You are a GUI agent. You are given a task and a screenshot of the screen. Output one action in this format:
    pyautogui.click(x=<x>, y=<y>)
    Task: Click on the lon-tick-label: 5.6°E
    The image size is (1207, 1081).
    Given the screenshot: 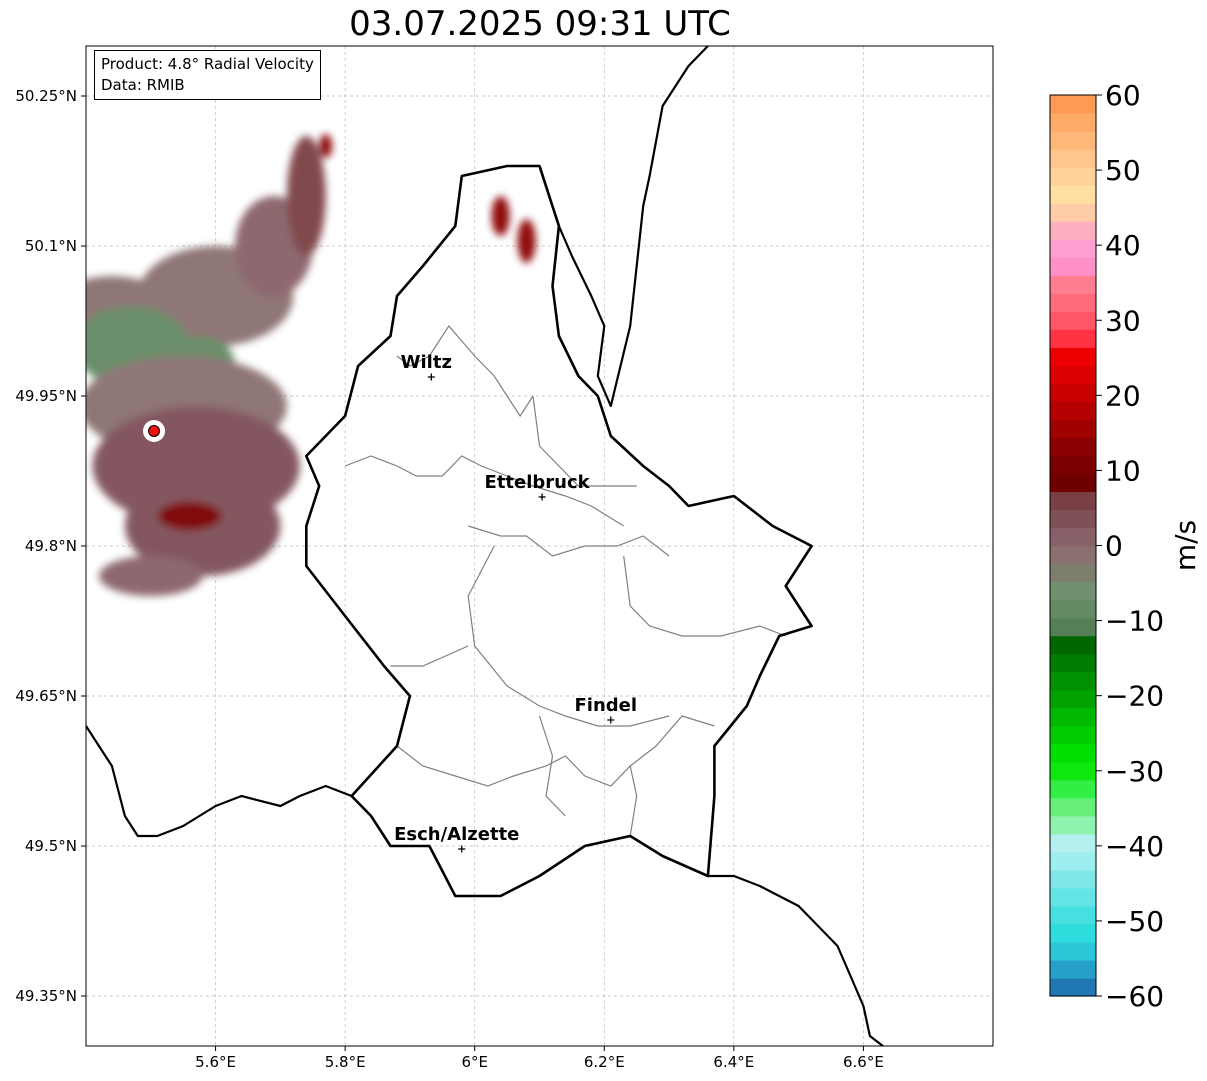 What is the action you would take?
    pyautogui.click(x=215, y=1062)
    